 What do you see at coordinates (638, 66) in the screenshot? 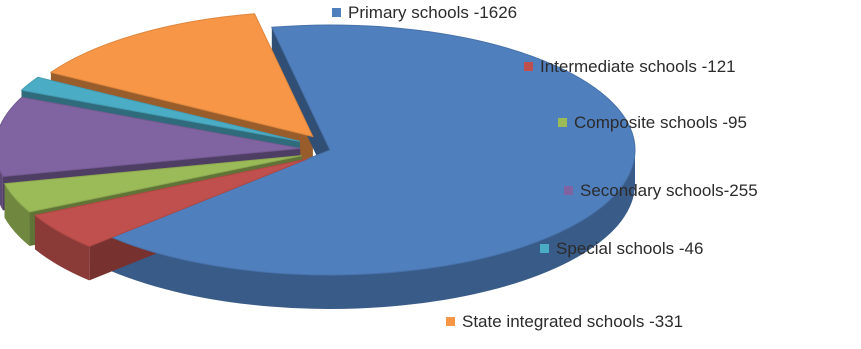
I see `legend-label-intermediate-schools: Intermediate schools -121` at bounding box center [638, 66].